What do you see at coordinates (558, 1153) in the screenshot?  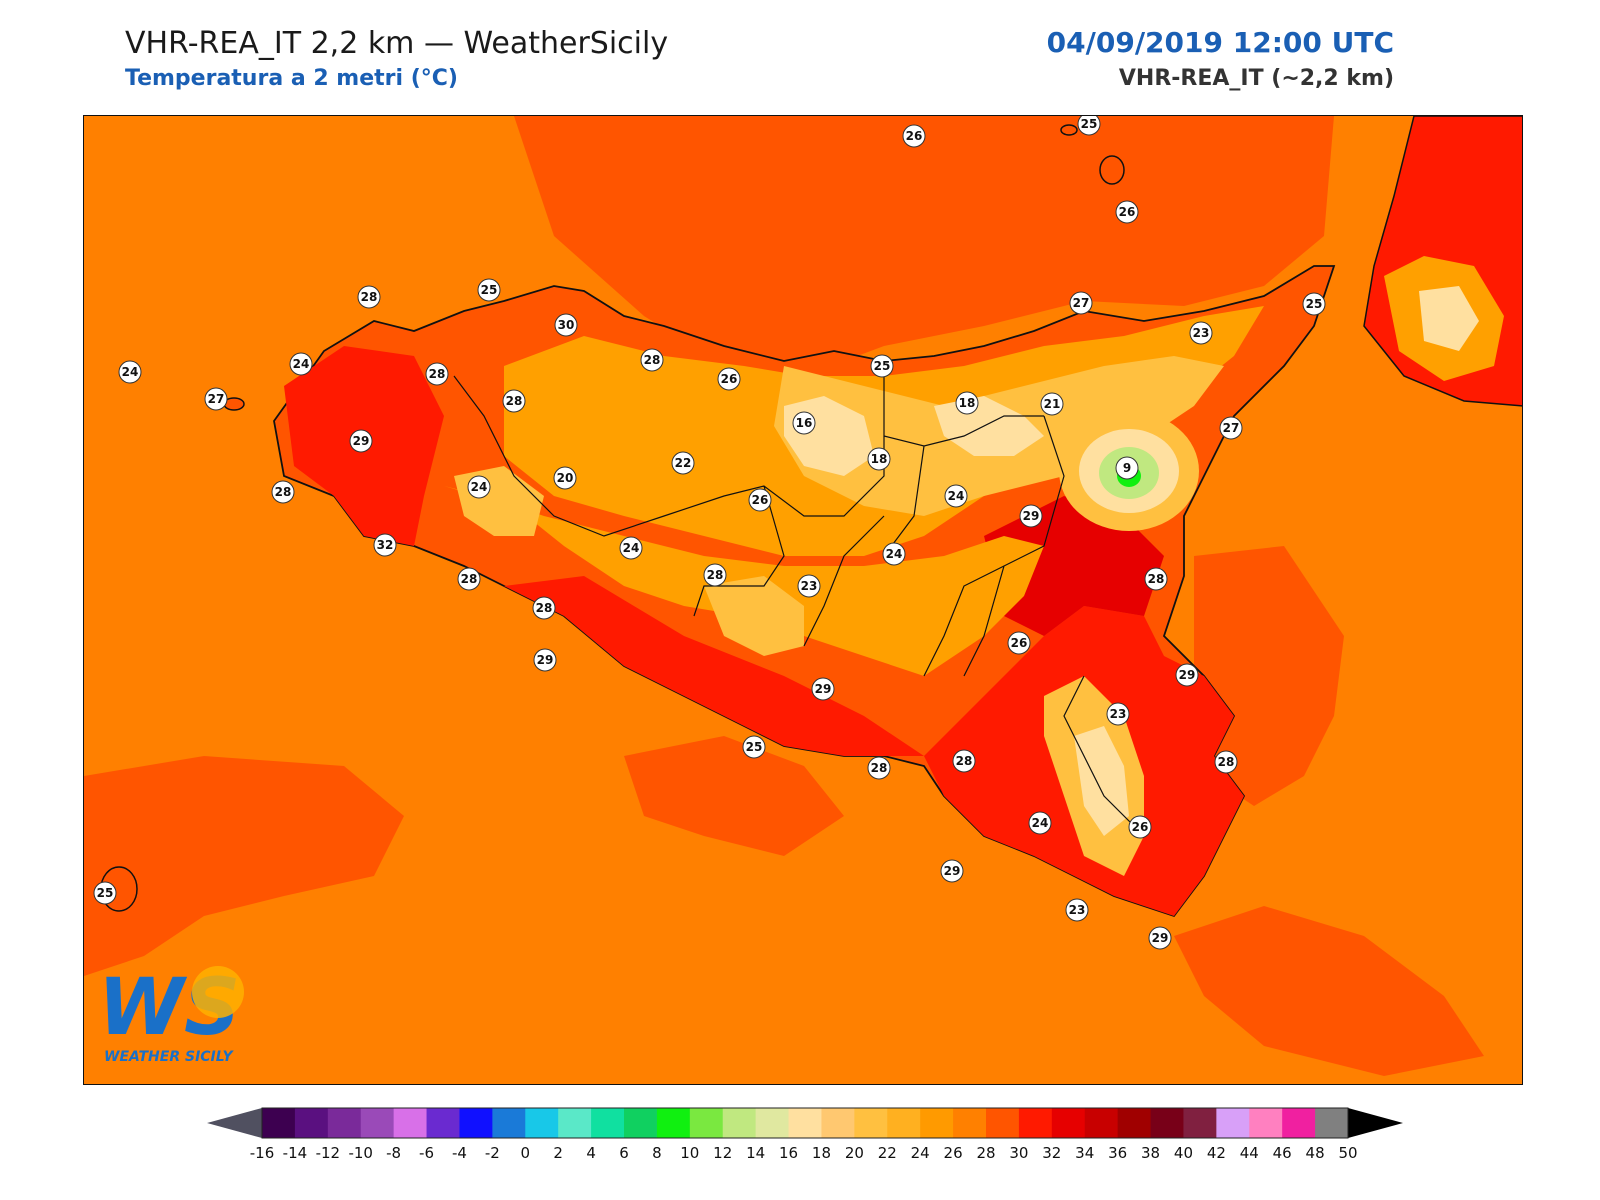 I see `colorbar-tick-label: 2` at bounding box center [558, 1153].